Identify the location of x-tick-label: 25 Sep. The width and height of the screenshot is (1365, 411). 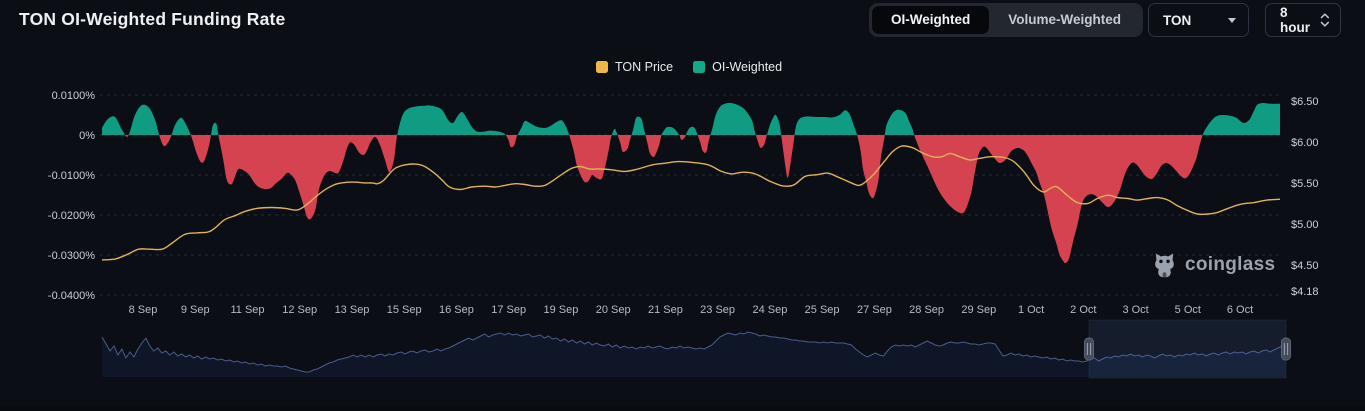
(822, 310).